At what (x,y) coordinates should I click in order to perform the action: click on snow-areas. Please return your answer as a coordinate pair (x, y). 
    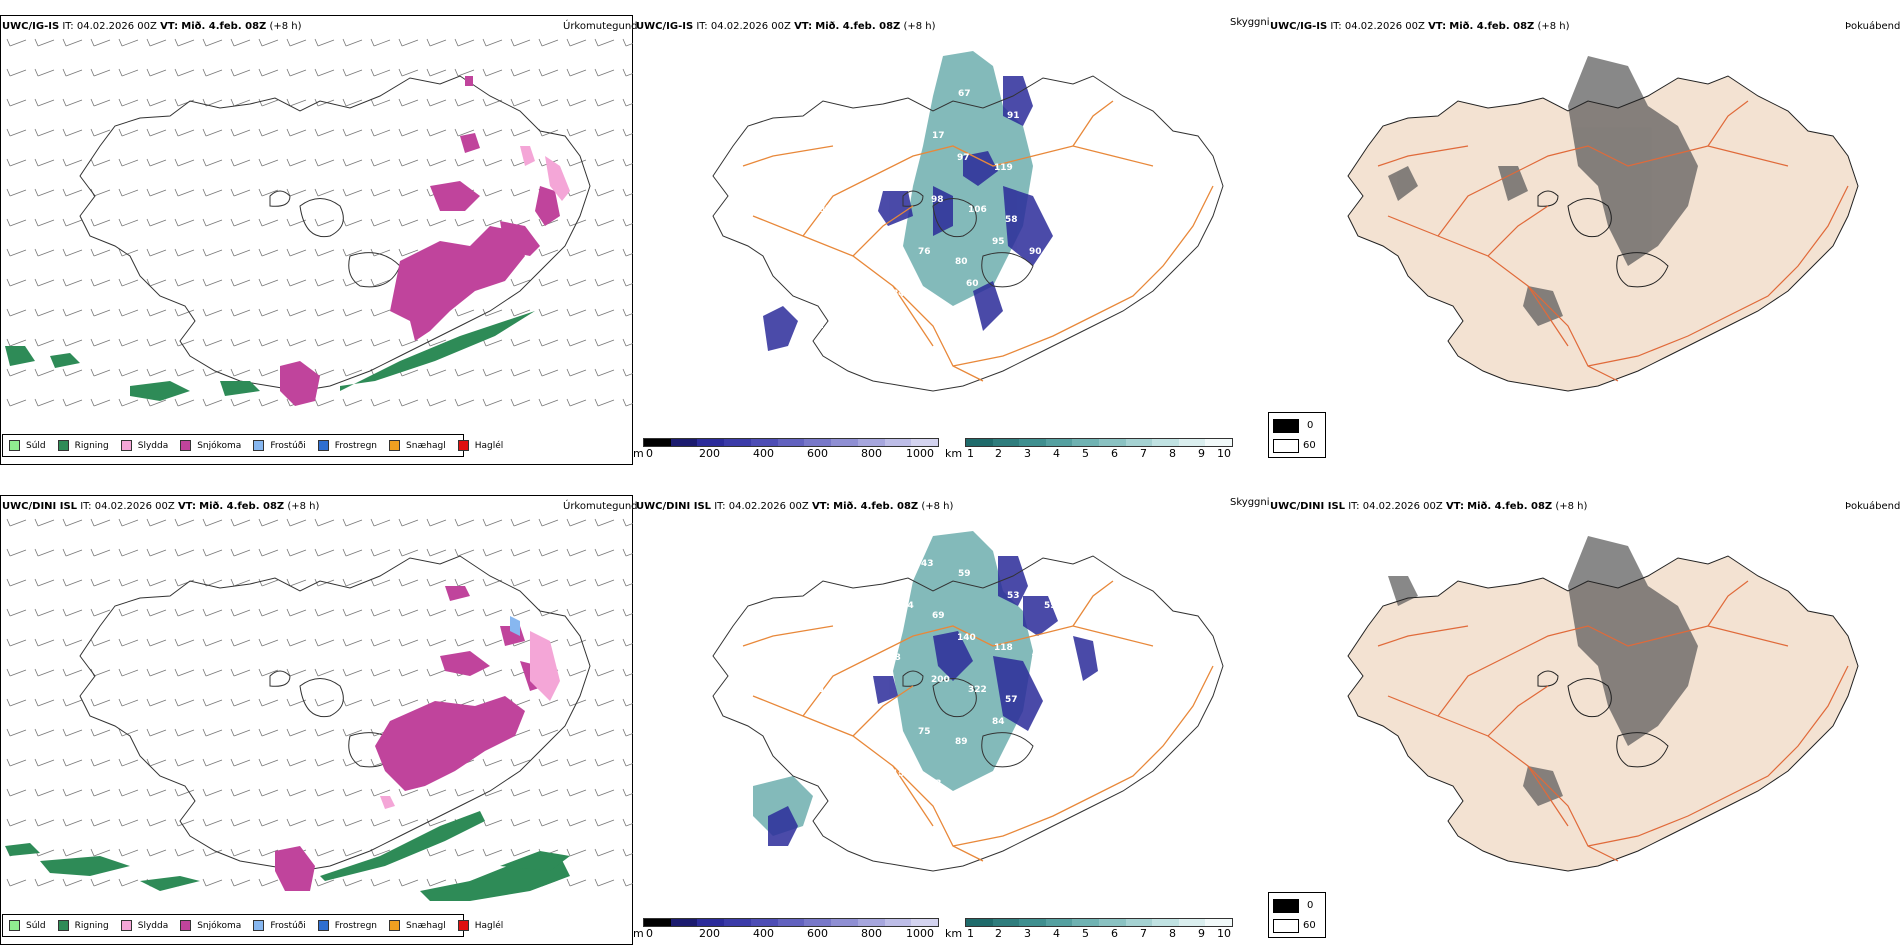
    Looking at the image, I should click on (420, 241).